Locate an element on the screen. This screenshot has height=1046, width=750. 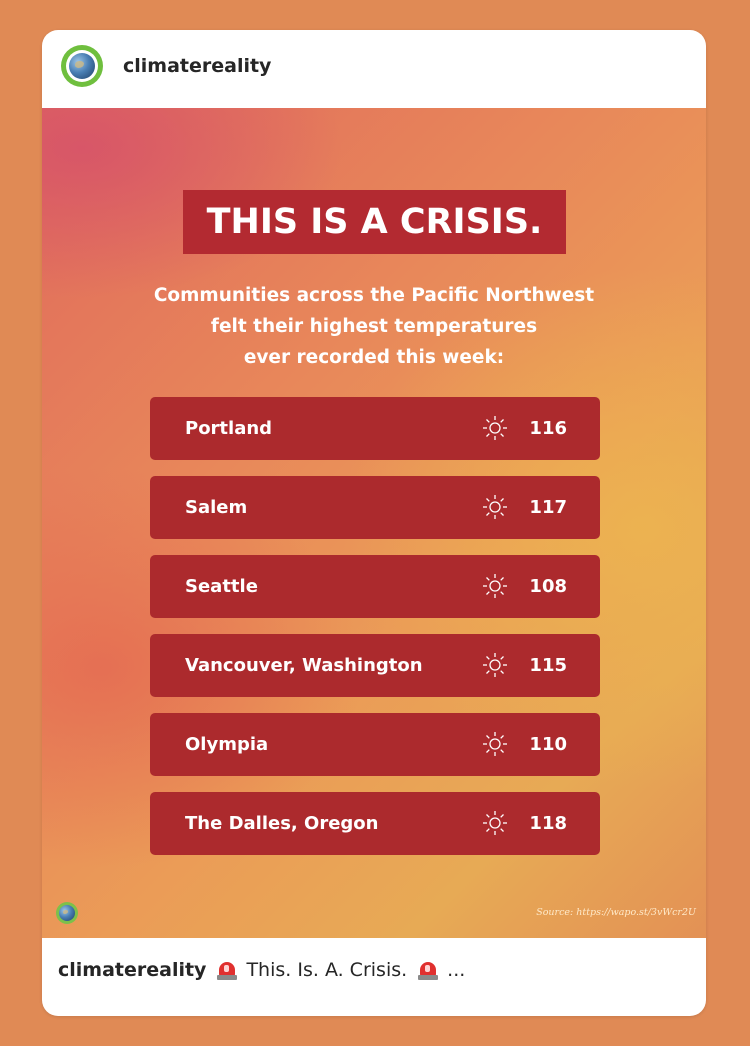
city-name: Portland is located at coordinates (229, 428).